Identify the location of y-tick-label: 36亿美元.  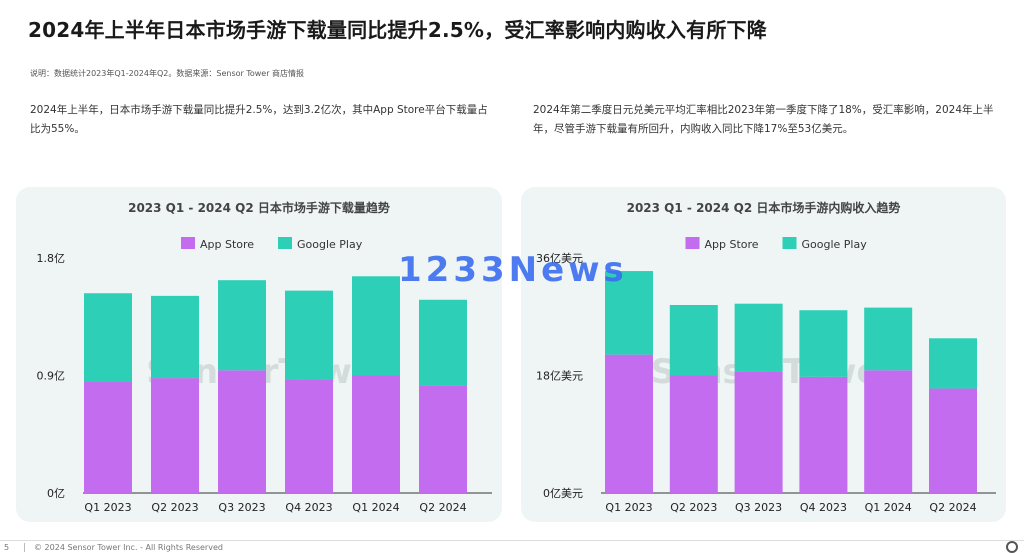
(559, 258).